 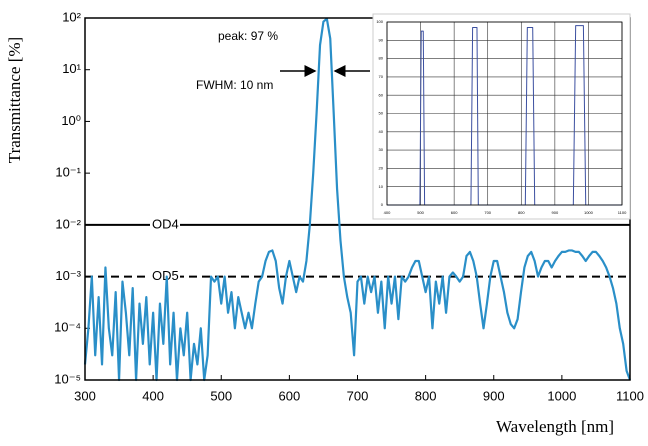 I want to click on y-axis-label: Transmittance [%], so click(x=14, y=100).